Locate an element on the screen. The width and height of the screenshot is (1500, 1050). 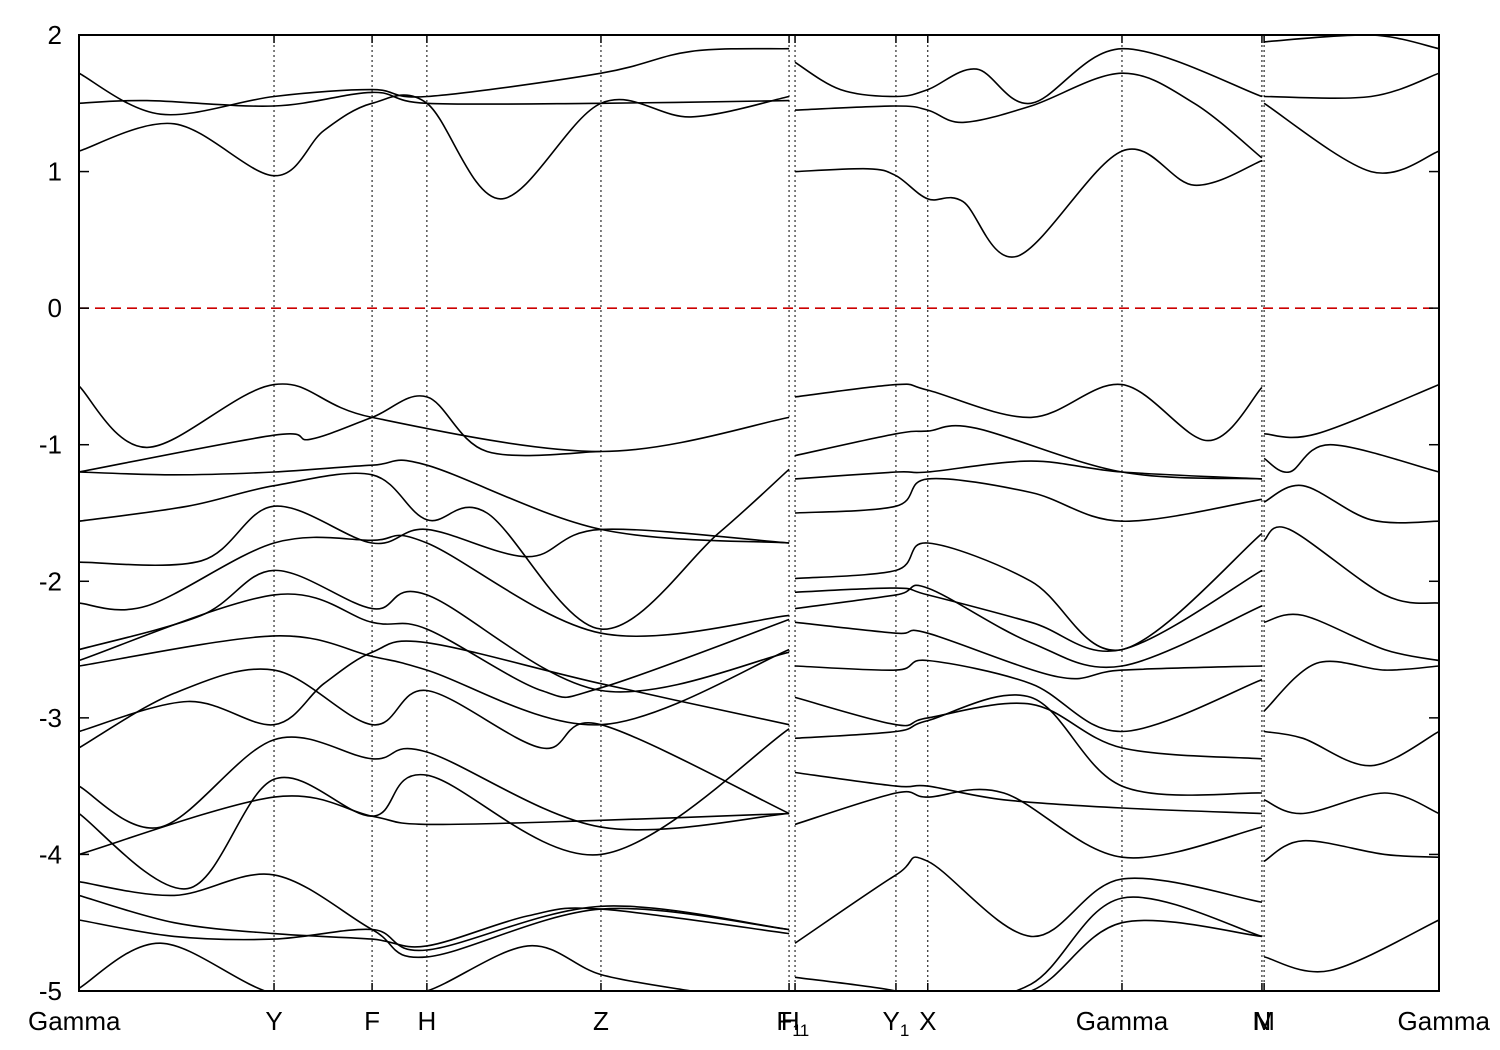
kpoint-label: H1 is located at coordinates (795, 1023).